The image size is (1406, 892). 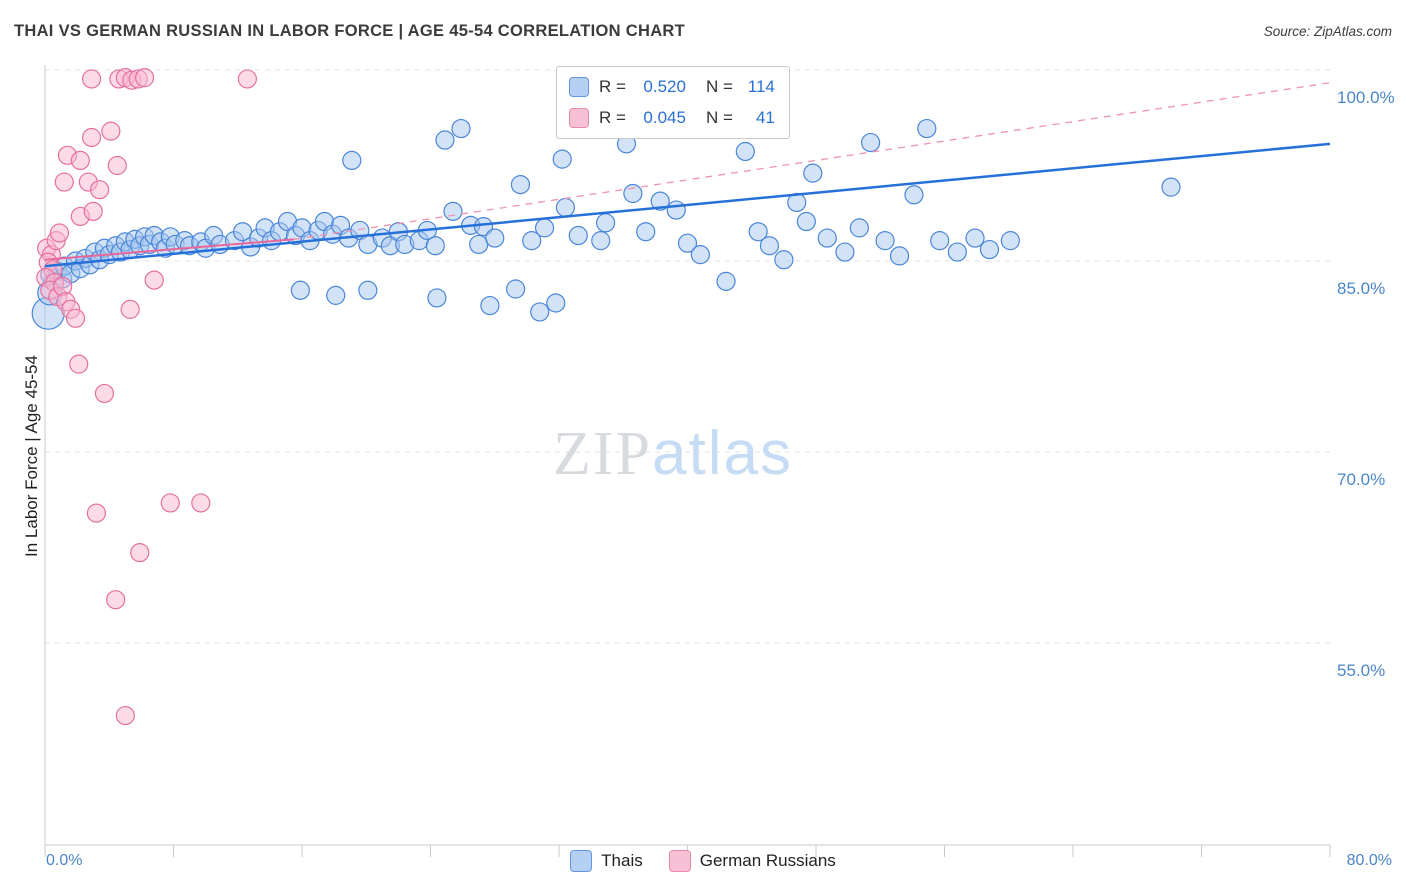 I want to click on thais-legend-swatch-icon, so click(x=581, y=861).